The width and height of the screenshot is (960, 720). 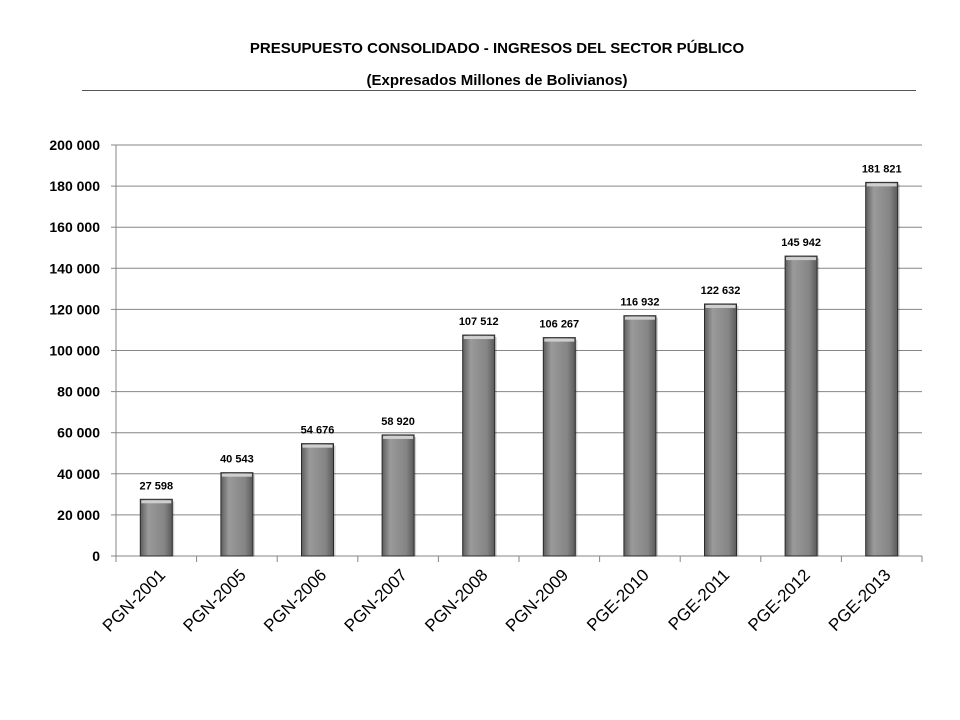 What do you see at coordinates (237, 460) in the screenshot?
I see `data-label: 40 543` at bounding box center [237, 460].